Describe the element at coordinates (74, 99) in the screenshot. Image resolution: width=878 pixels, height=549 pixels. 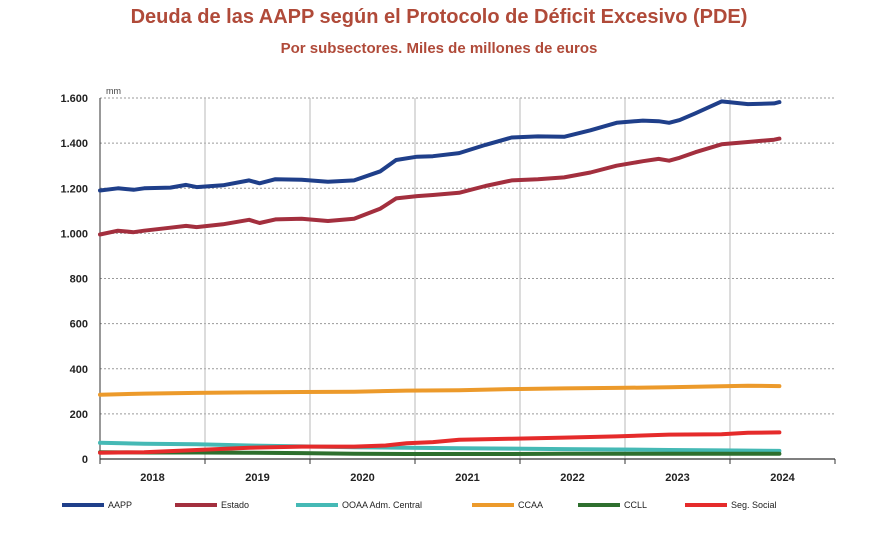
I see `y-tick-label: 1.600` at that location.